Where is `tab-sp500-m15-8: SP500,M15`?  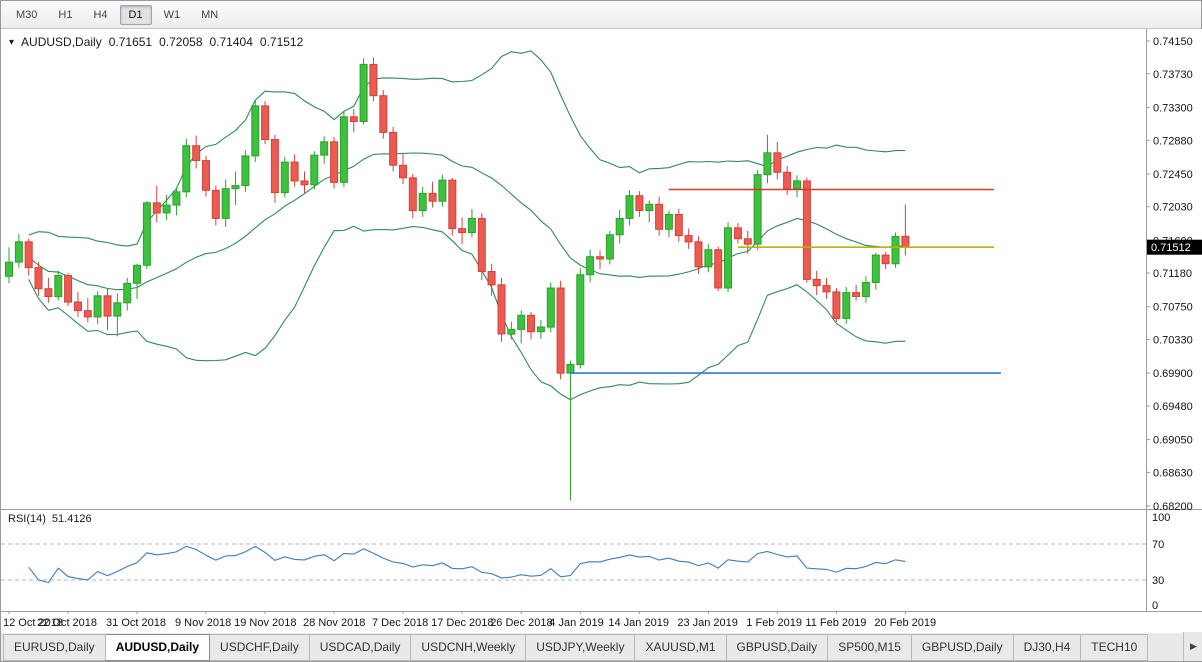
tab-sp500-m15-8: SP500,M15 is located at coordinates (870, 647).